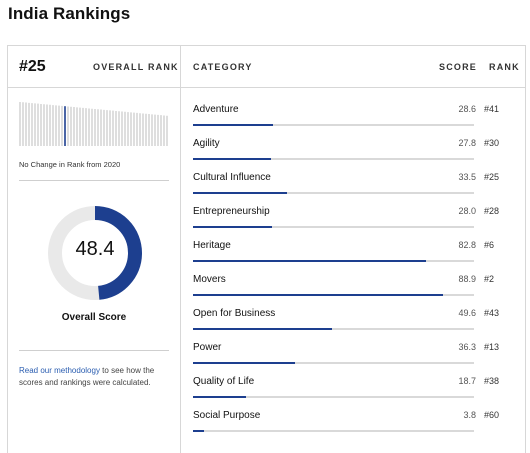 The width and height of the screenshot is (530, 453). I want to click on category-score: 28.6, so click(467, 109).